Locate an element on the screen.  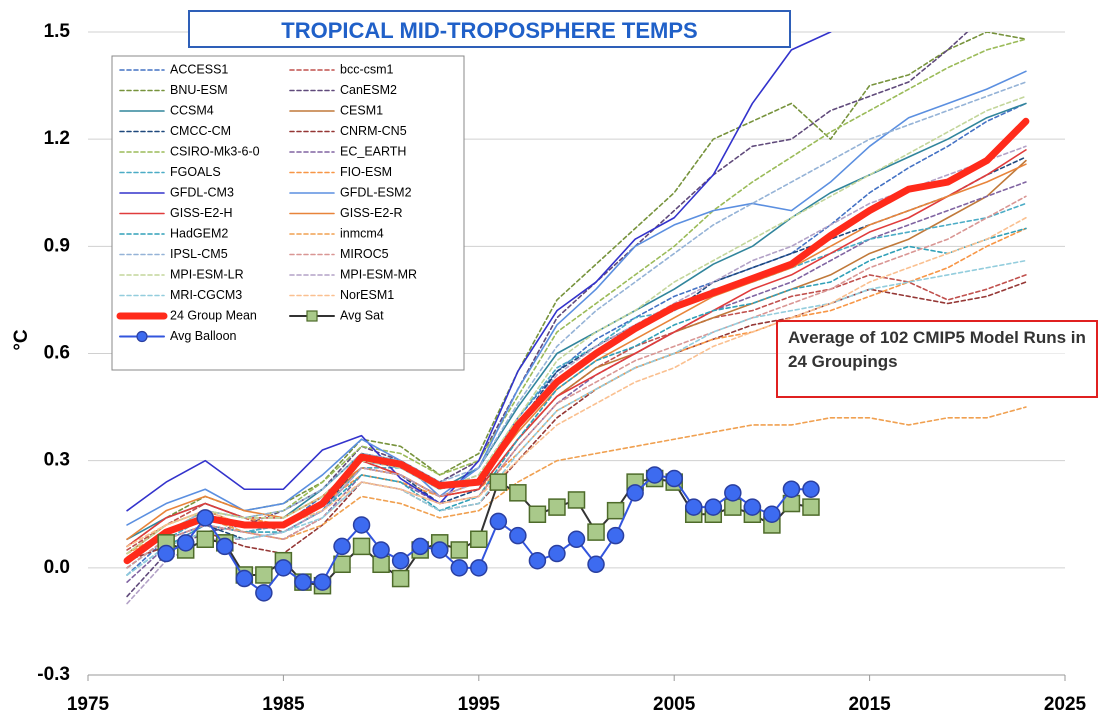
legend-label: GFDL-CM3 is located at coordinates (202, 192).